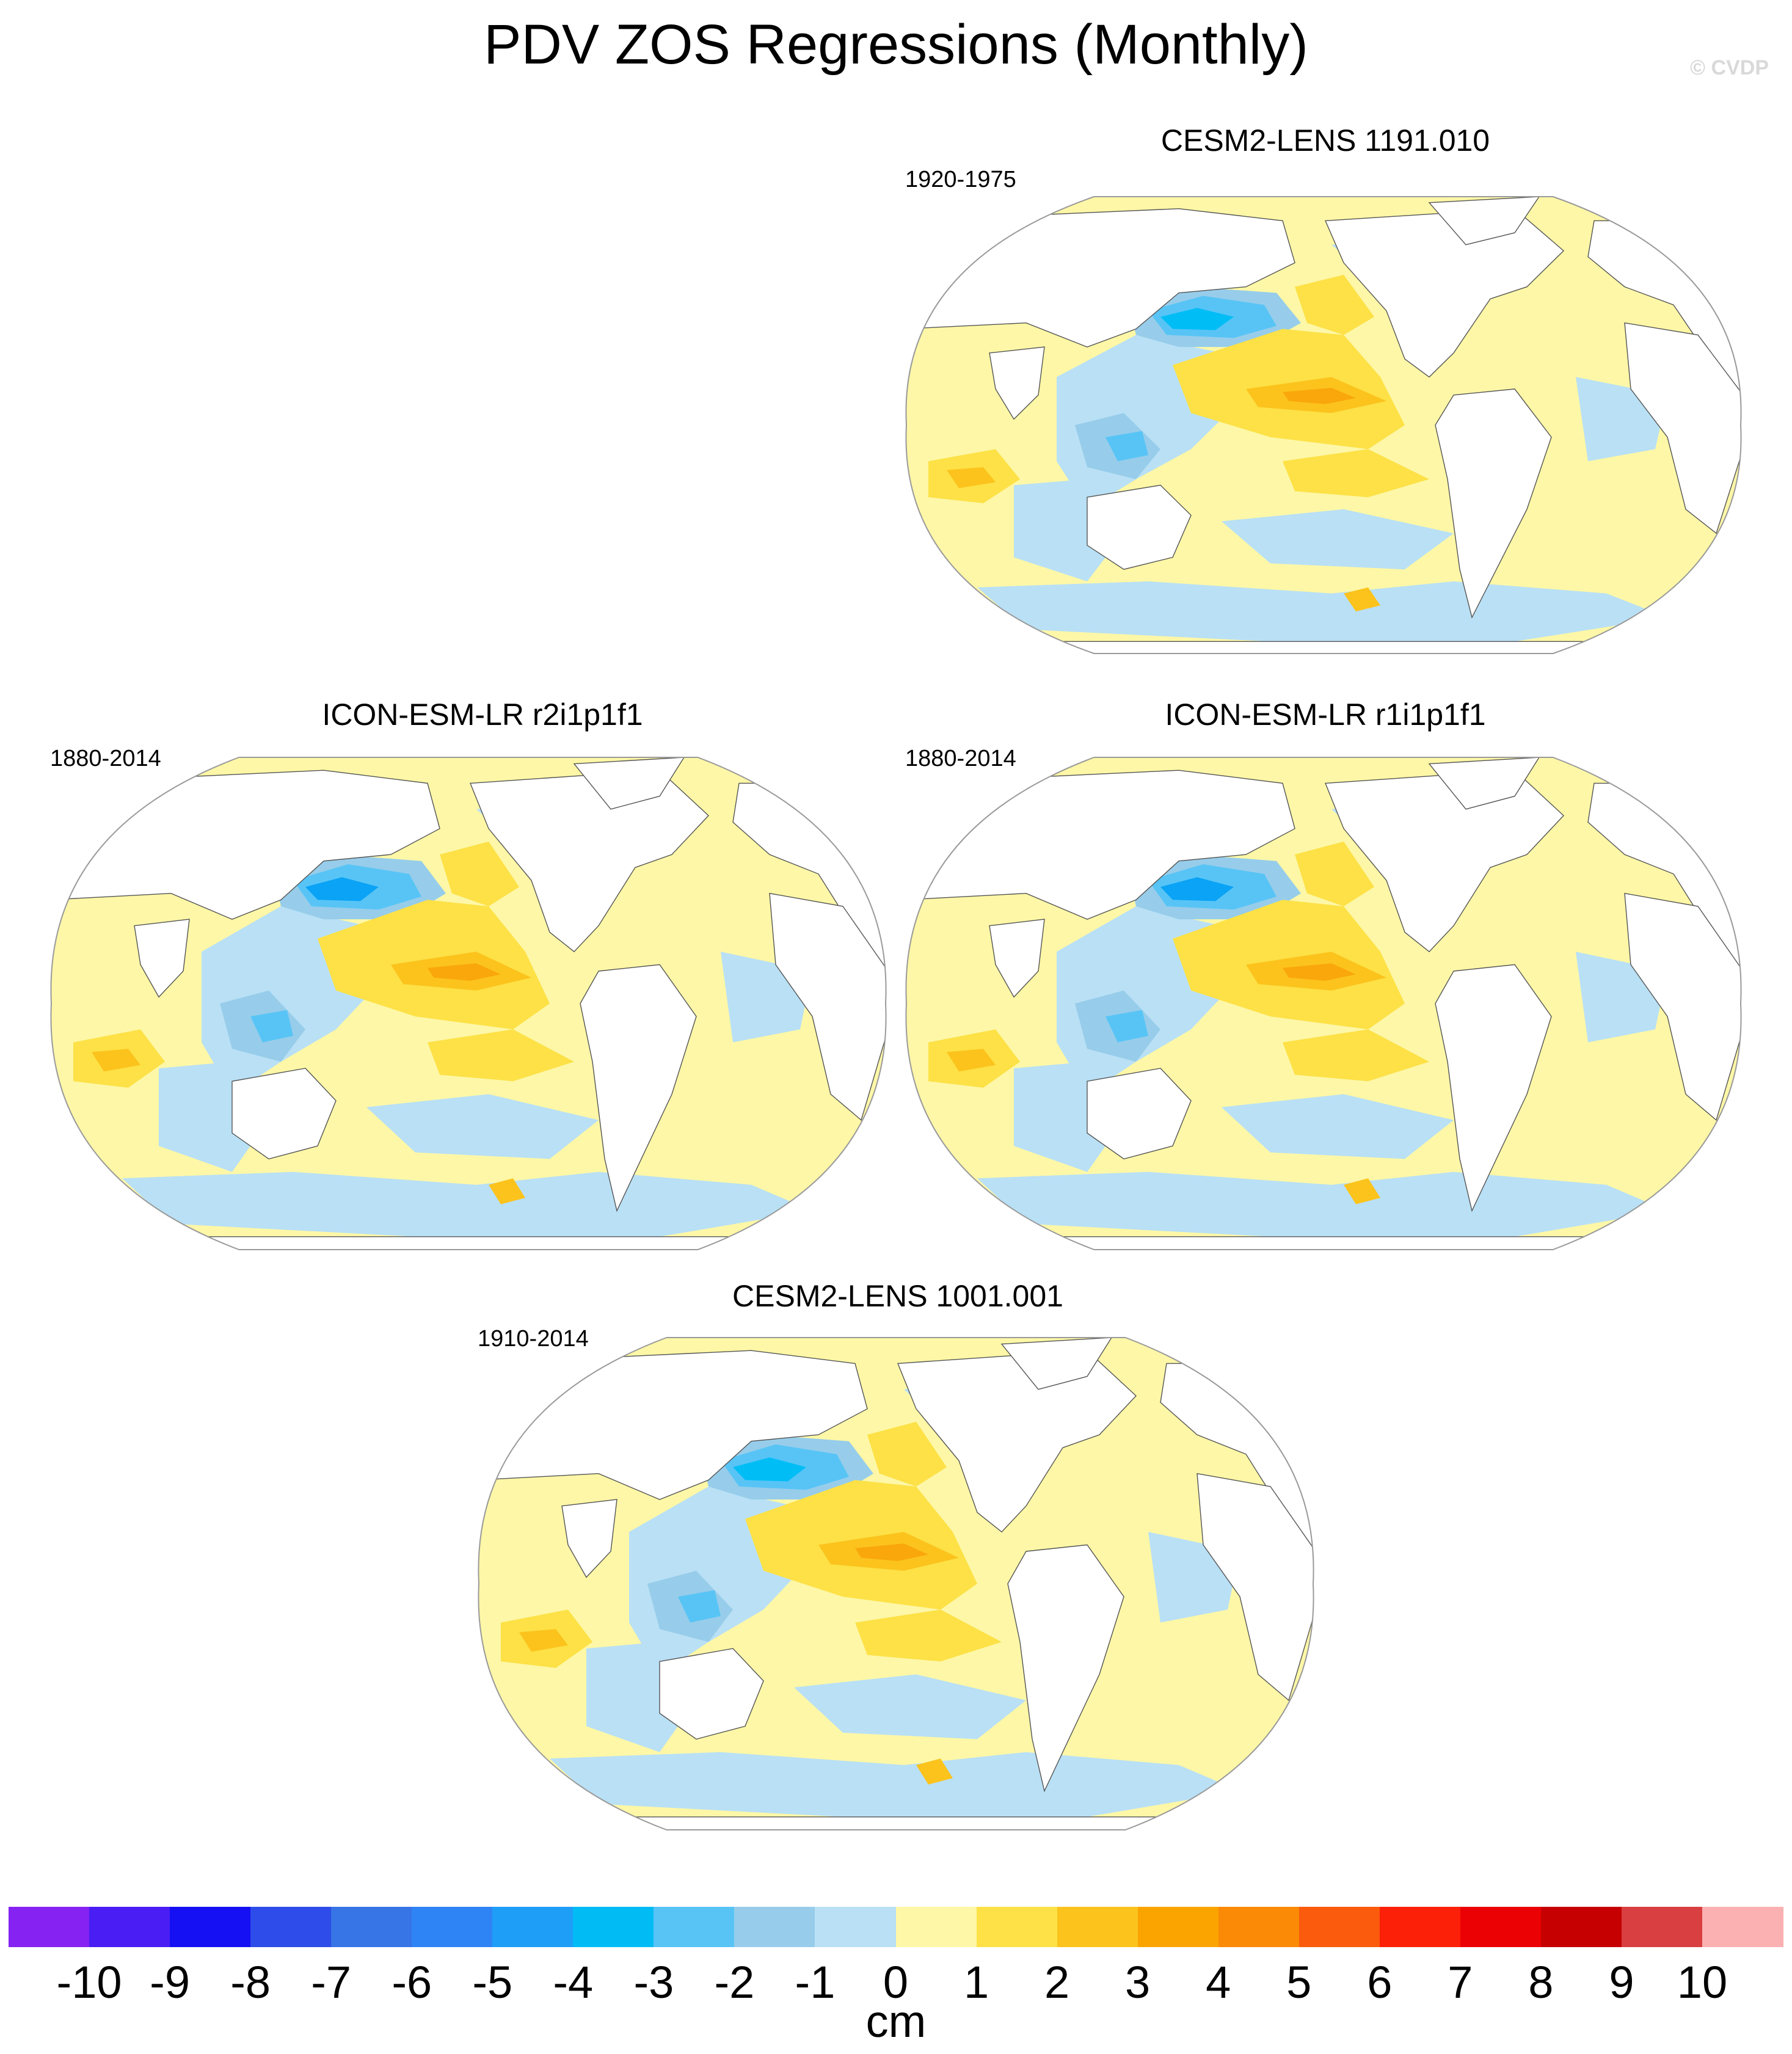 Image resolution: width=1792 pixels, height=2054 pixels. I want to click on colorbar-tick-label: 4, so click(1219, 1983).